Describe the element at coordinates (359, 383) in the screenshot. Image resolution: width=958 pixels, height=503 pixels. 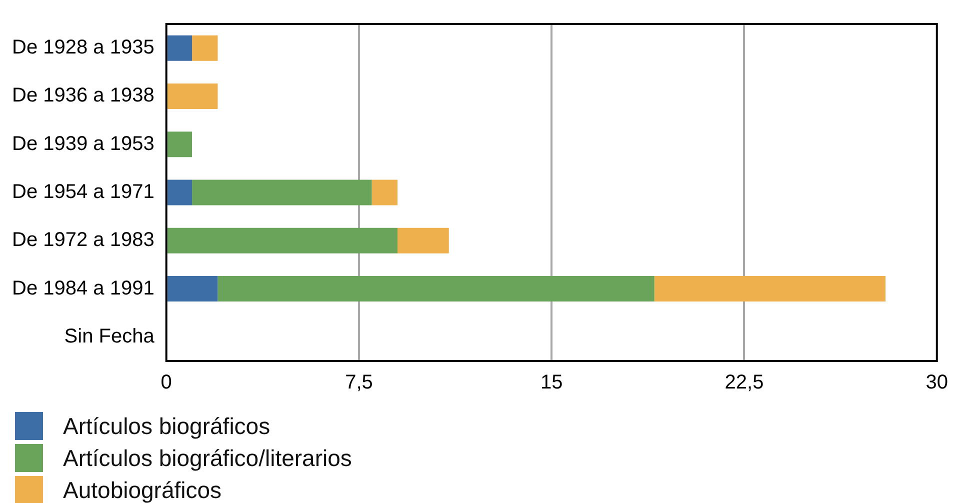
I see `x-tick-label: 7,5` at that location.